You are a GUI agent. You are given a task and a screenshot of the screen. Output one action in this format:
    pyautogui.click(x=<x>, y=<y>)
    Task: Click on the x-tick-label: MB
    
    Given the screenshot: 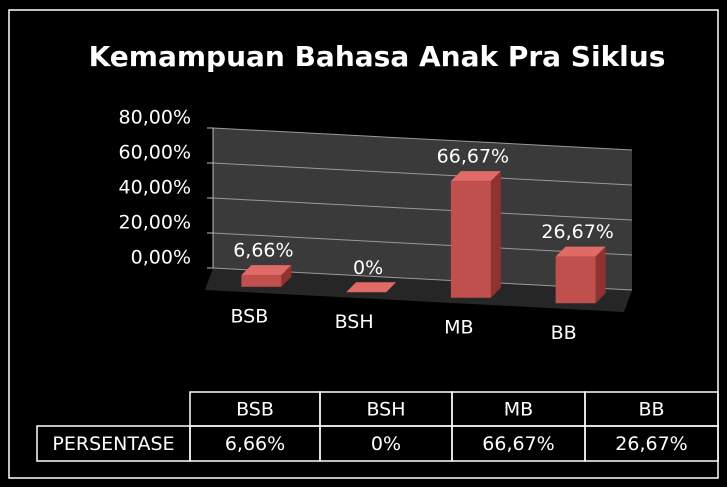 What is the action you would take?
    pyautogui.click(x=458, y=327)
    